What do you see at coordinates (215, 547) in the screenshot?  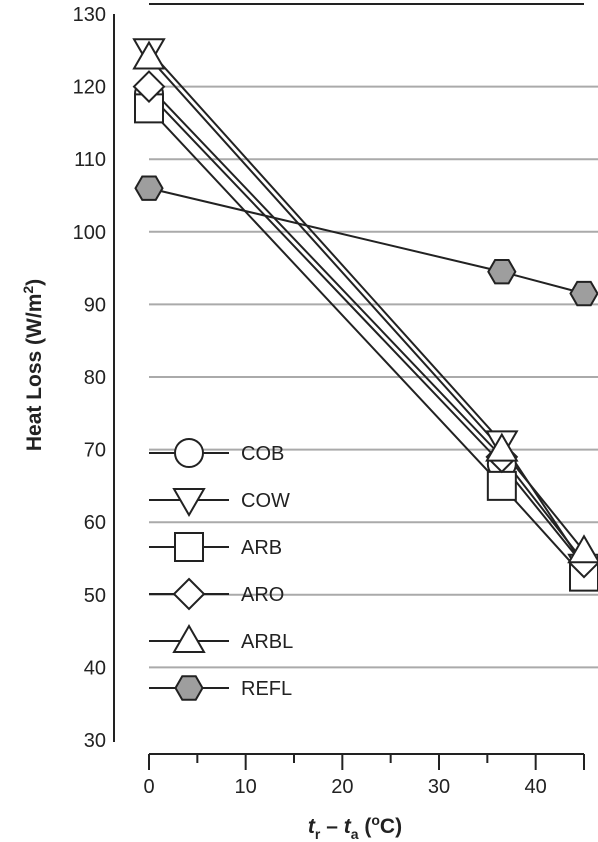 I see `legend-item-arb: ARB` at bounding box center [215, 547].